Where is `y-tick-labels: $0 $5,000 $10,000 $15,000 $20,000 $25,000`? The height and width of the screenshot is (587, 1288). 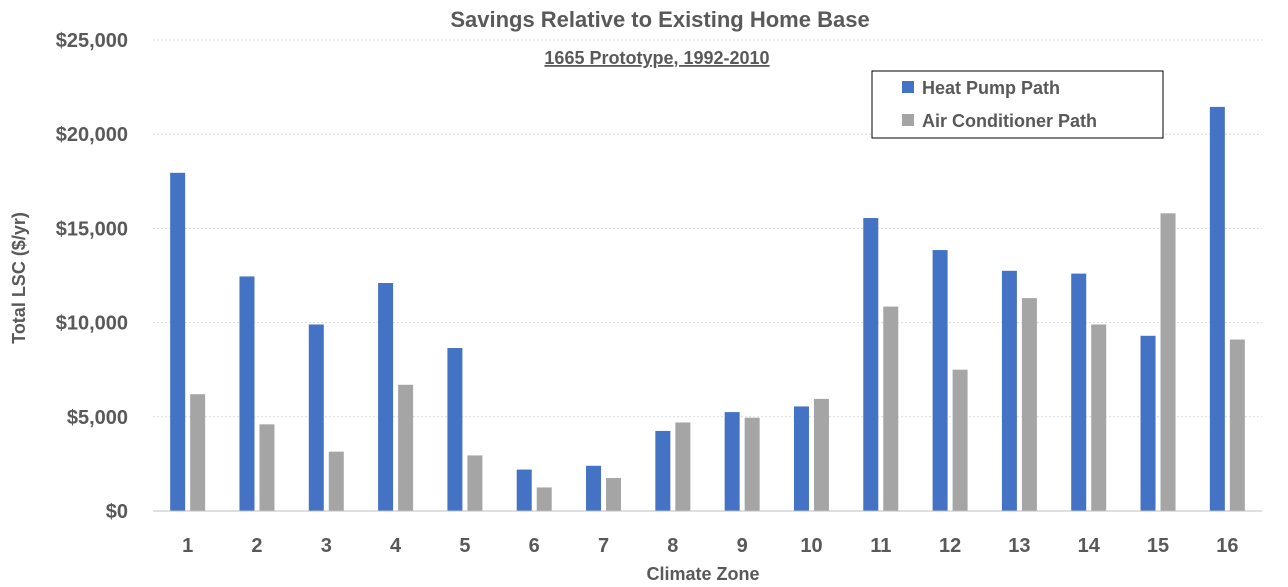 y-tick-labels: $0 $5,000 $10,000 $15,000 $20,000 $25,000 is located at coordinates (92, 276).